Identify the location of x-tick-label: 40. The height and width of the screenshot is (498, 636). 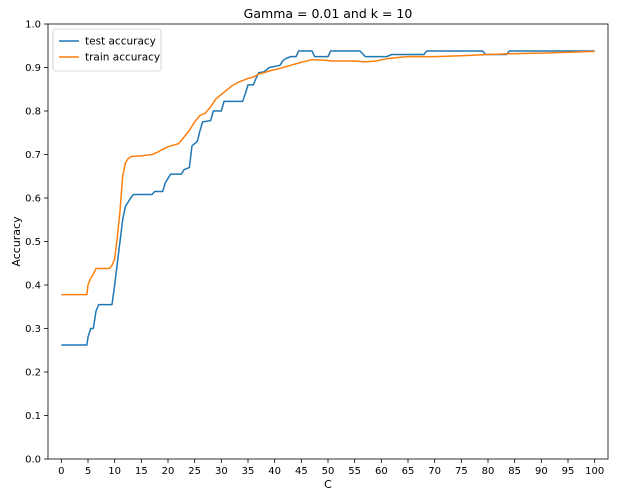
(274, 471).